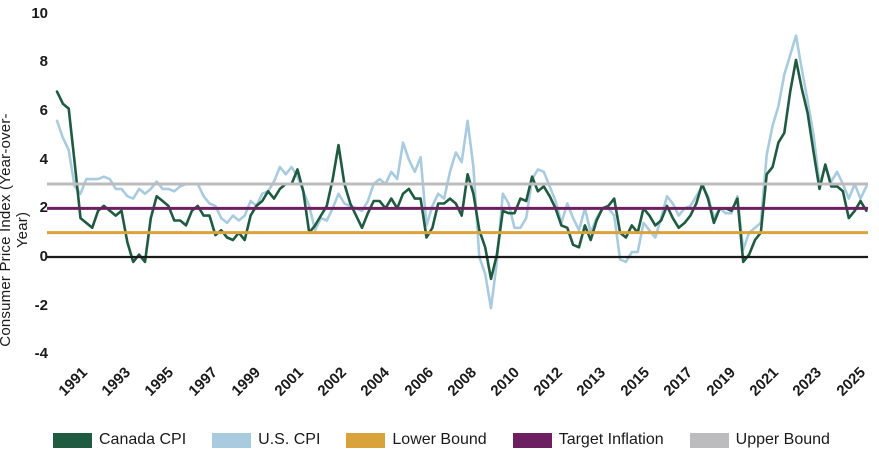 The width and height of the screenshot is (879, 462). I want to click on legend-item-target-inflation: Target Inflation, so click(588, 440).